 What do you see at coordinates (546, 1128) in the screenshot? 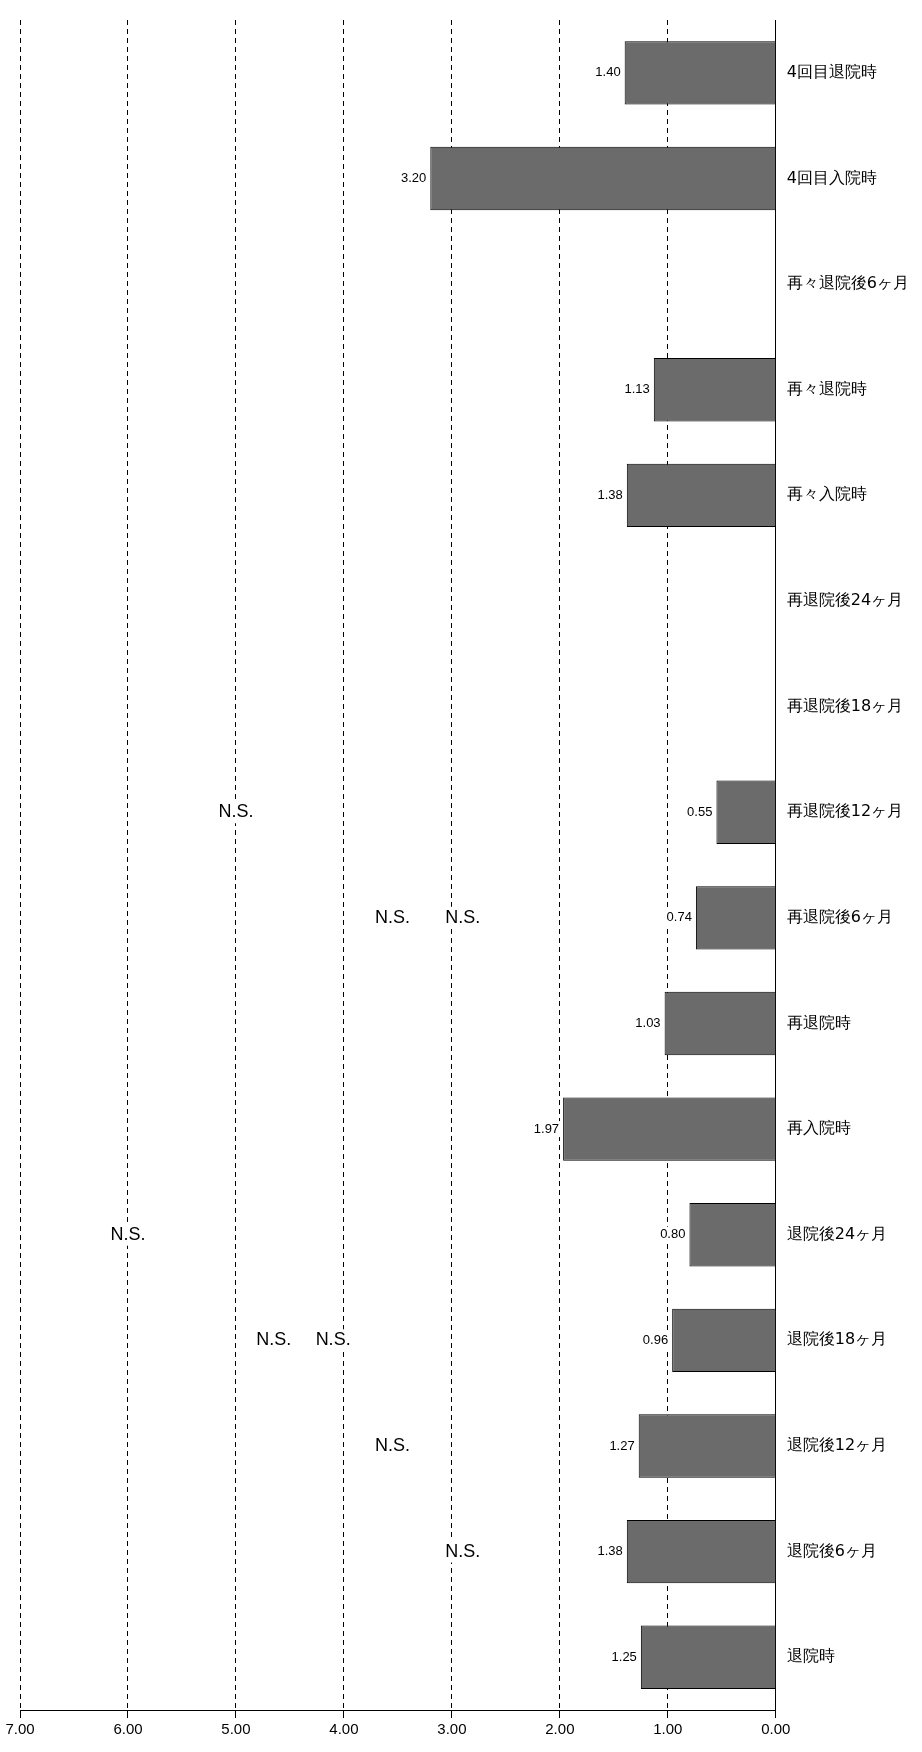
I see `data-label: 1.97` at bounding box center [546, 1128].